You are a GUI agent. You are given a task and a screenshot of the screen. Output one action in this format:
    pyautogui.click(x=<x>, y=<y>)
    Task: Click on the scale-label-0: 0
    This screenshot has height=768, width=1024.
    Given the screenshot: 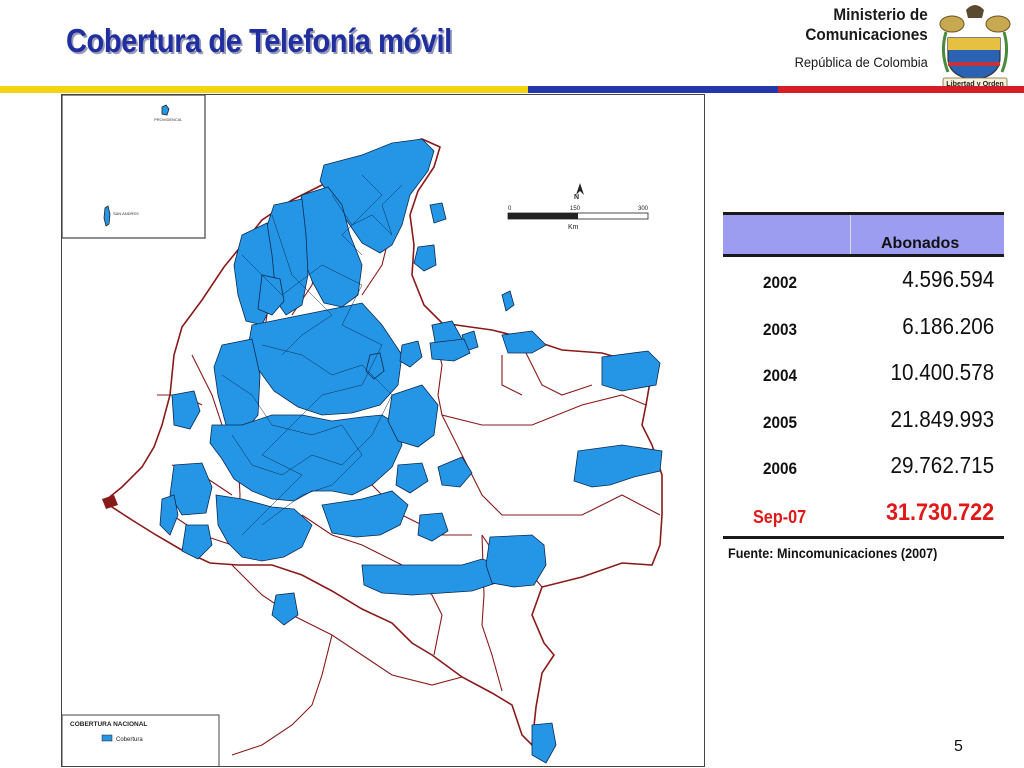 What is the action you would take?
    pyautogui.click(x=510, y=209)
    